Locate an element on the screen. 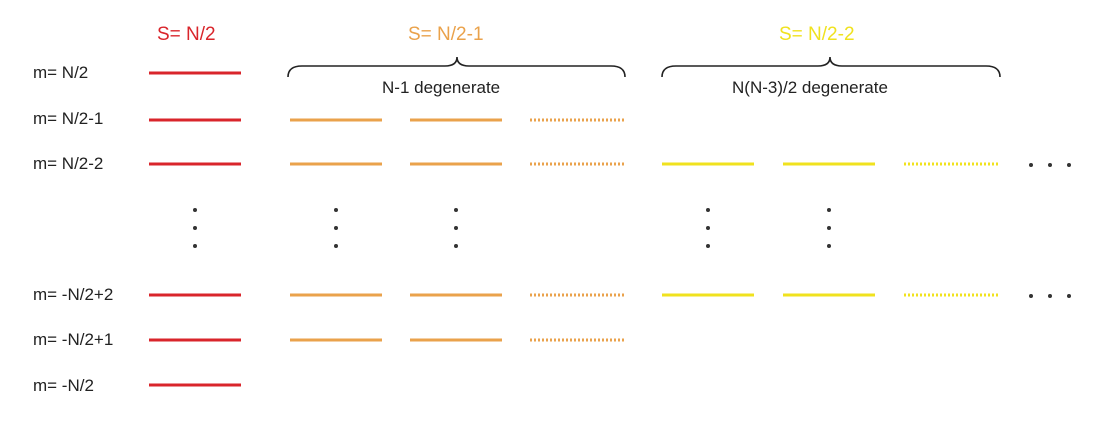 The height and width of the screenshot is (422, 1120). dotted-levels-s3 is located at coordinates (951, 229).